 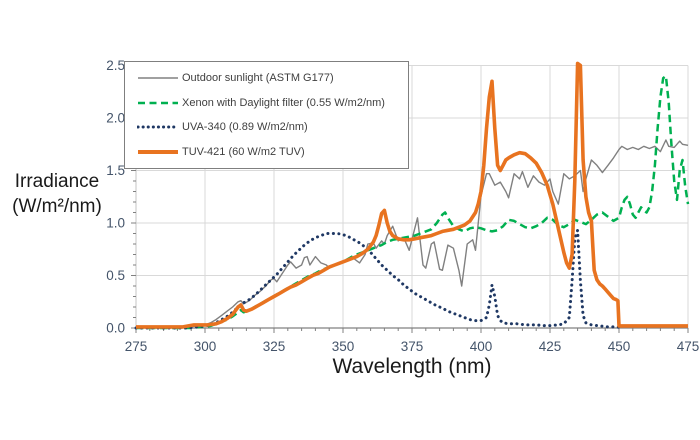 I want to click on y-tick-label: 2.0, so click(x=115, y=118).